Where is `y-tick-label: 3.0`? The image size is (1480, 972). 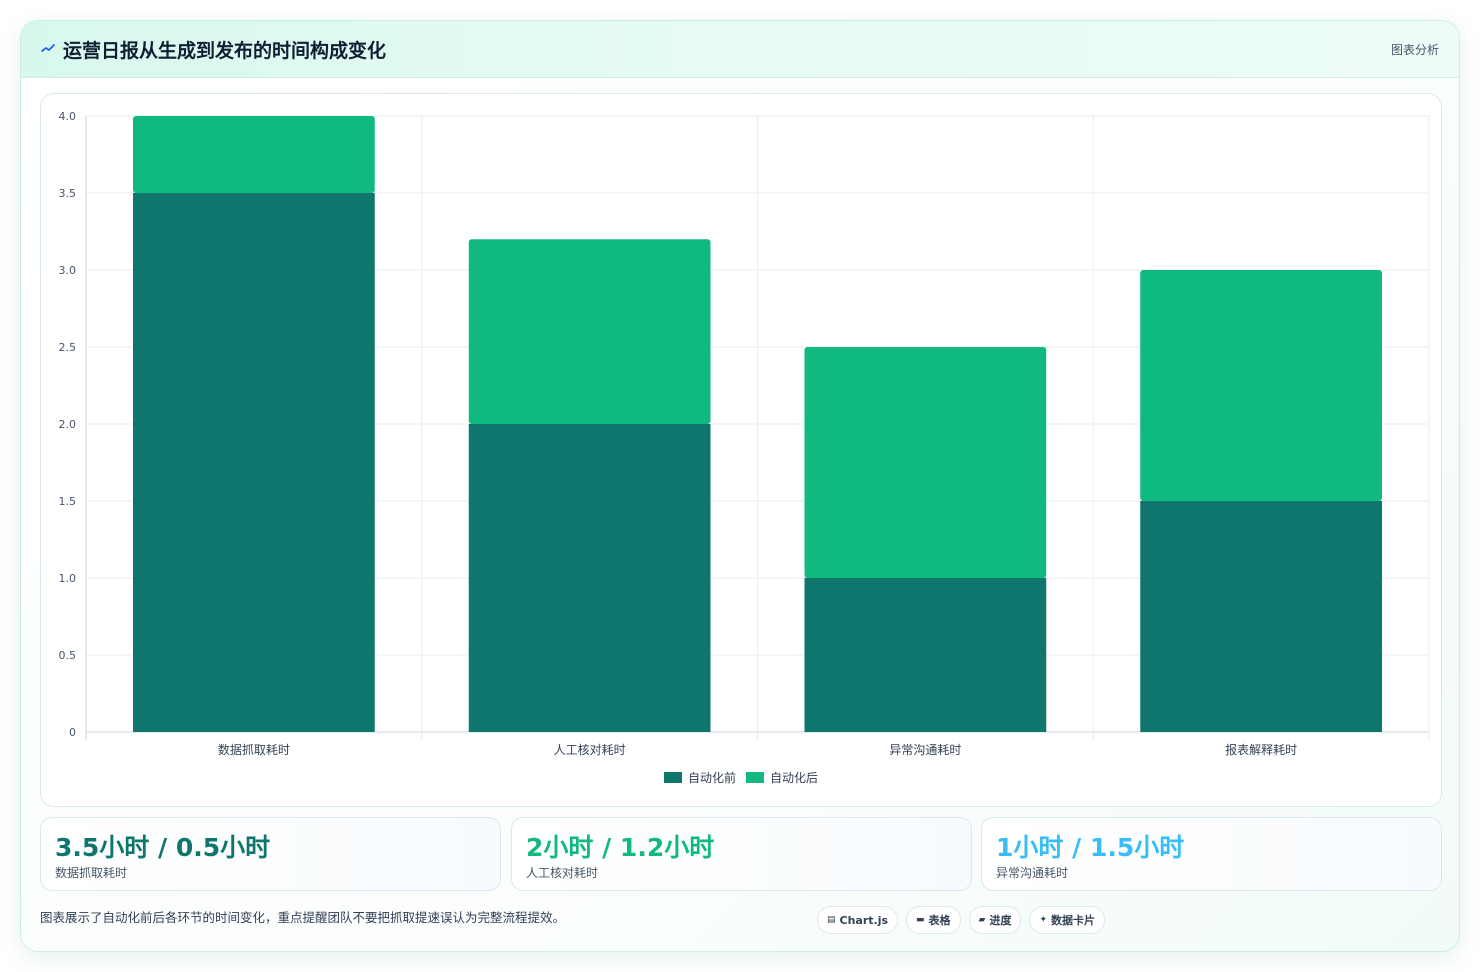 y-tick-label: 3.0 is located at coordinates (68, 270).